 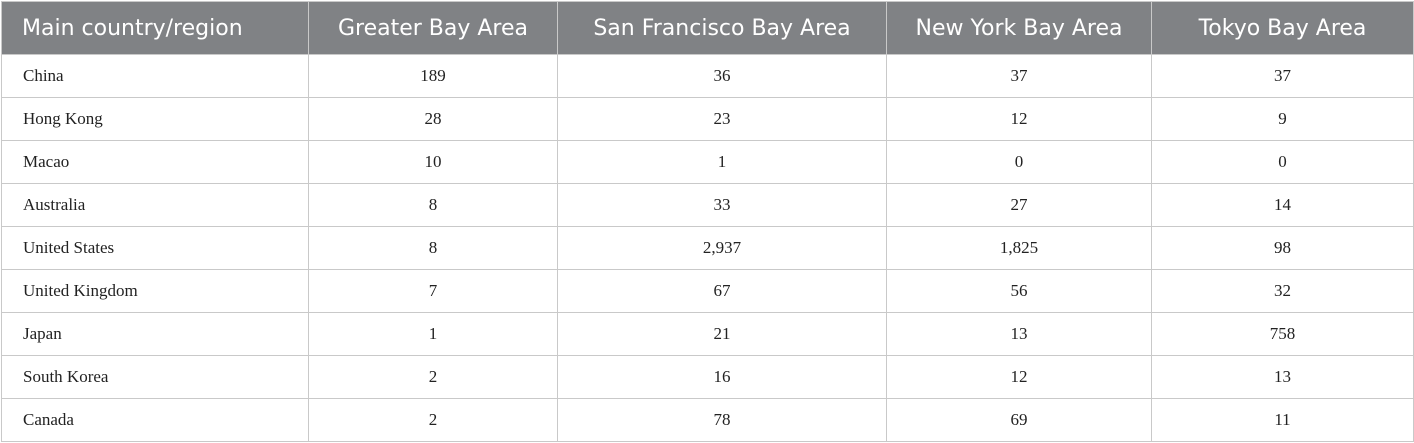 I want to click on table-cell: 9, so click(x=1282, y=119).